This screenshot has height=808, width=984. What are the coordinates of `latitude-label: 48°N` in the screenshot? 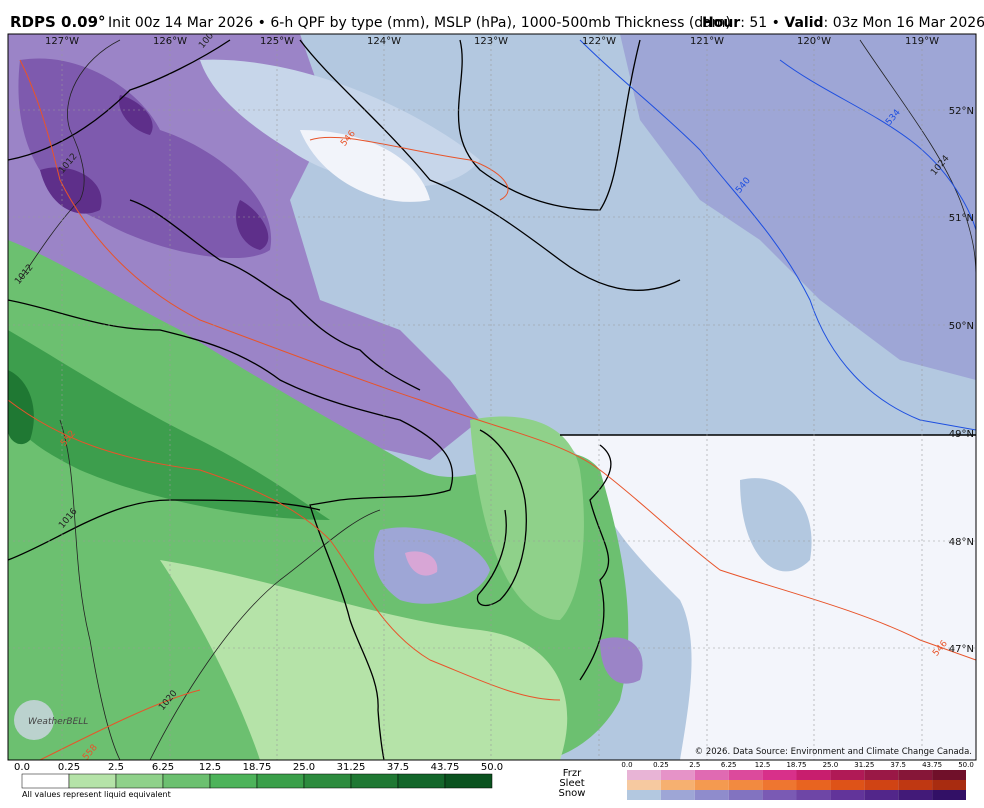 It's located at (961, 542).